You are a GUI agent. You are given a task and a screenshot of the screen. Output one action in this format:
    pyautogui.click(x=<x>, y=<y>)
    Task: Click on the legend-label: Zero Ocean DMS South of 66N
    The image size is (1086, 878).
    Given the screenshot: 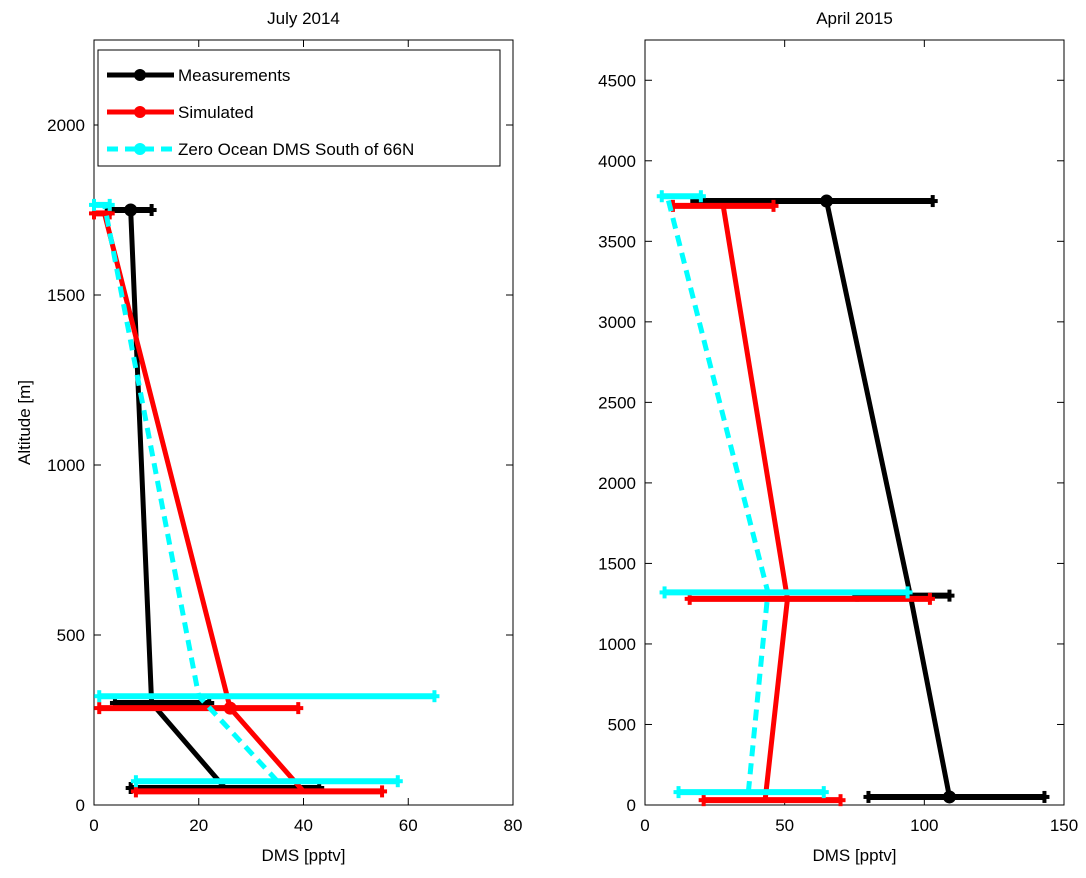 What is the action you would take?
    pyautogui.click(x=296, y=149)
    